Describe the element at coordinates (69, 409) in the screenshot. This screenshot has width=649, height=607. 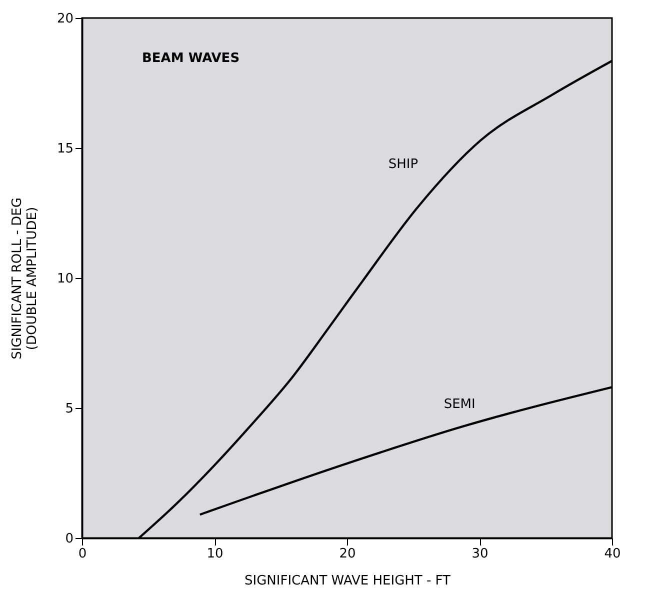
I see `y-tick-label: 5` at that location.